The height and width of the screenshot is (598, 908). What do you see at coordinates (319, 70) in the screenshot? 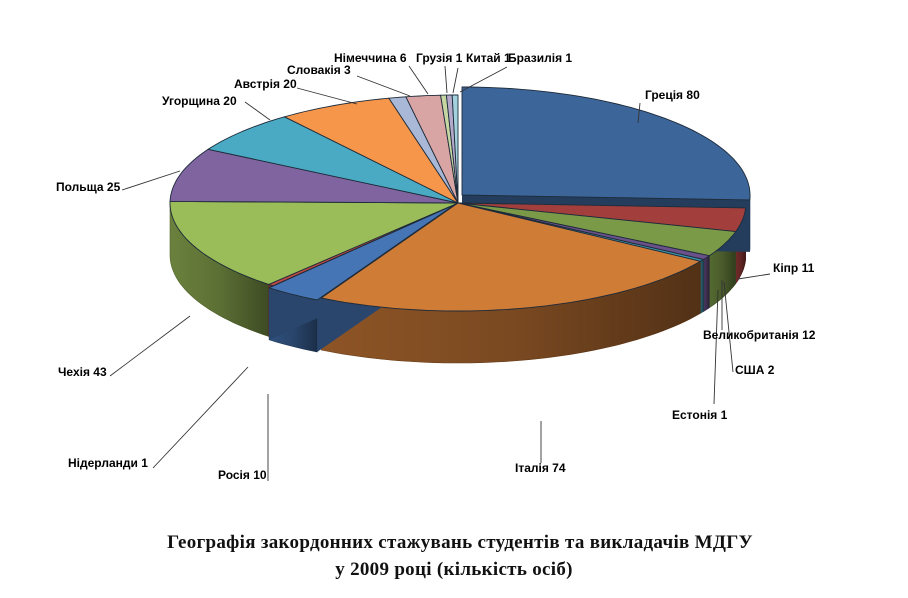
I see `data-label-Словакія: Словакія 3` at bounding box center [319, 70].